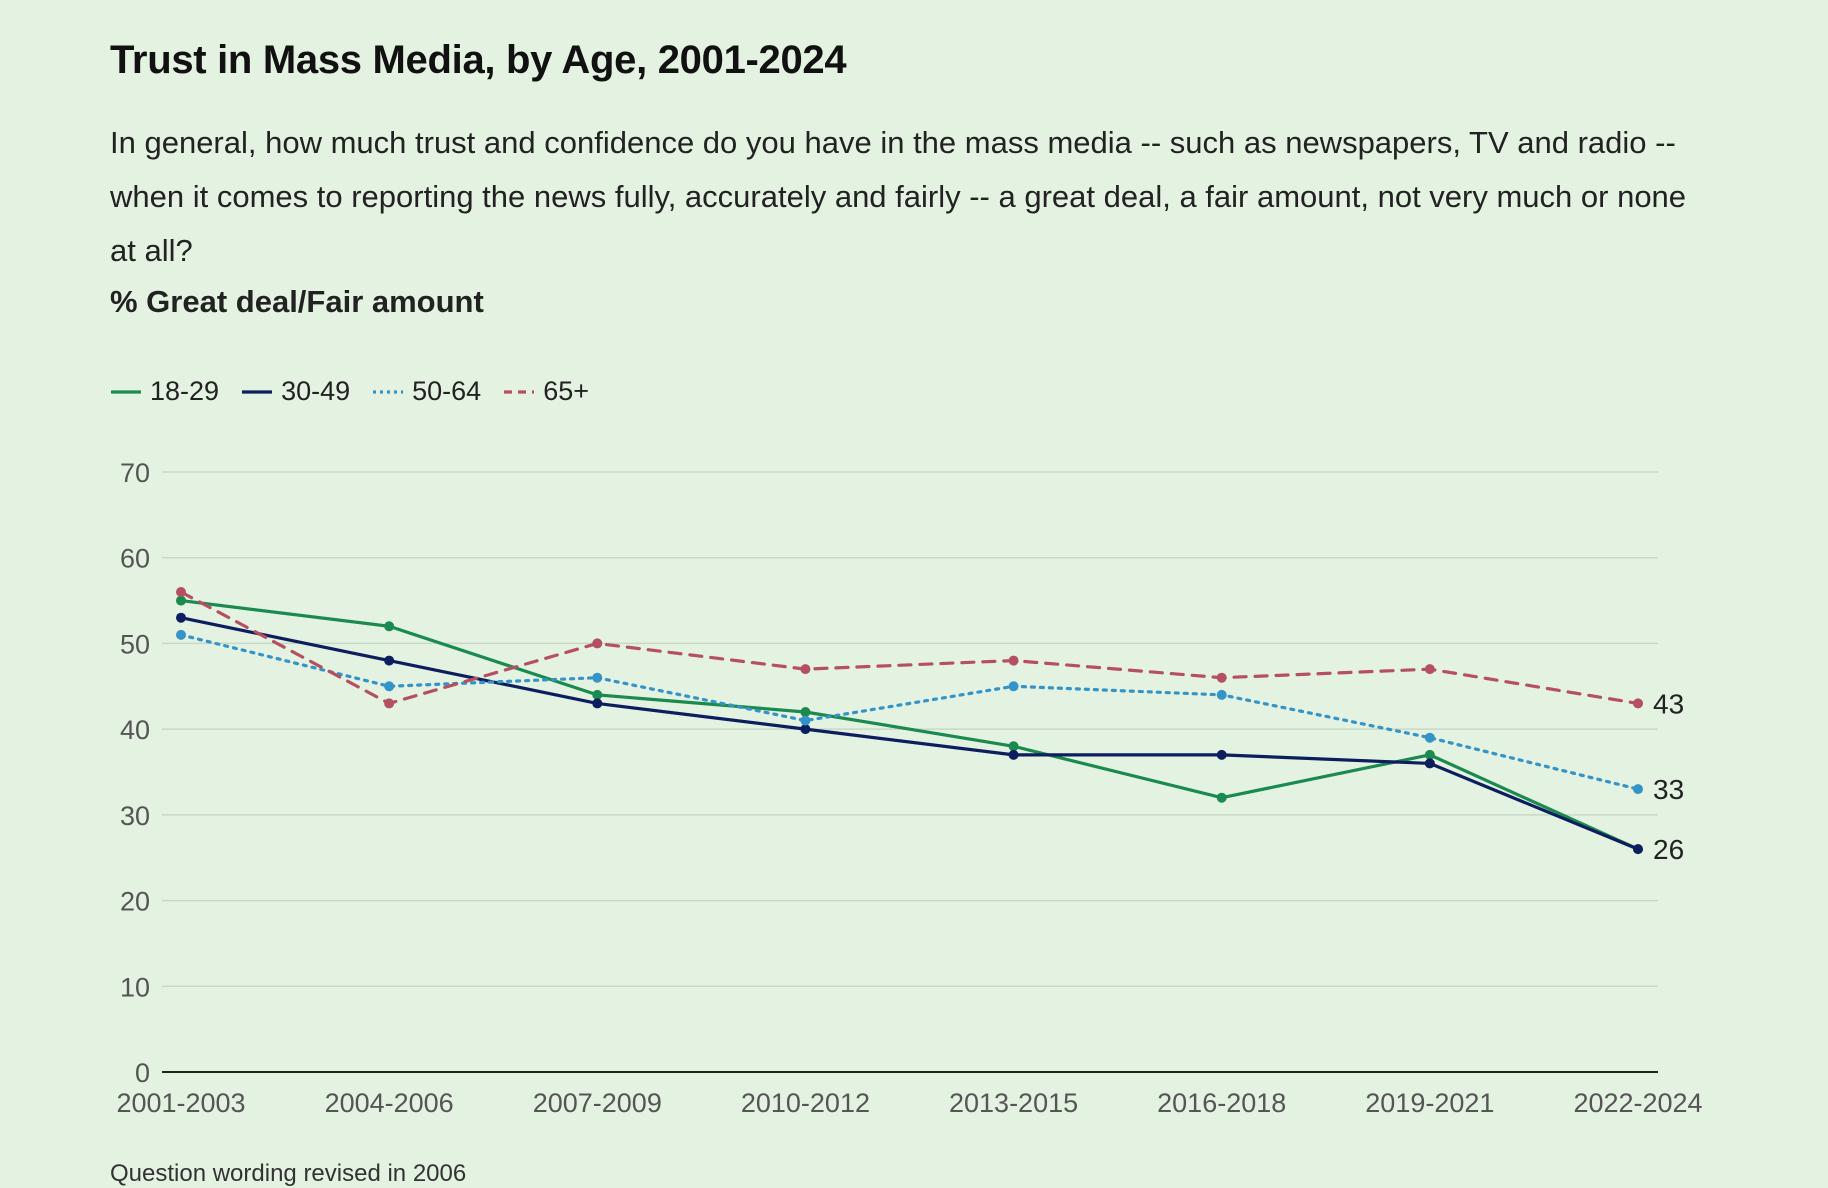 The width and height of the screenshot is (1828, 1188). I want to click on legend-item-30-49: 30-49, so click(295, 391).